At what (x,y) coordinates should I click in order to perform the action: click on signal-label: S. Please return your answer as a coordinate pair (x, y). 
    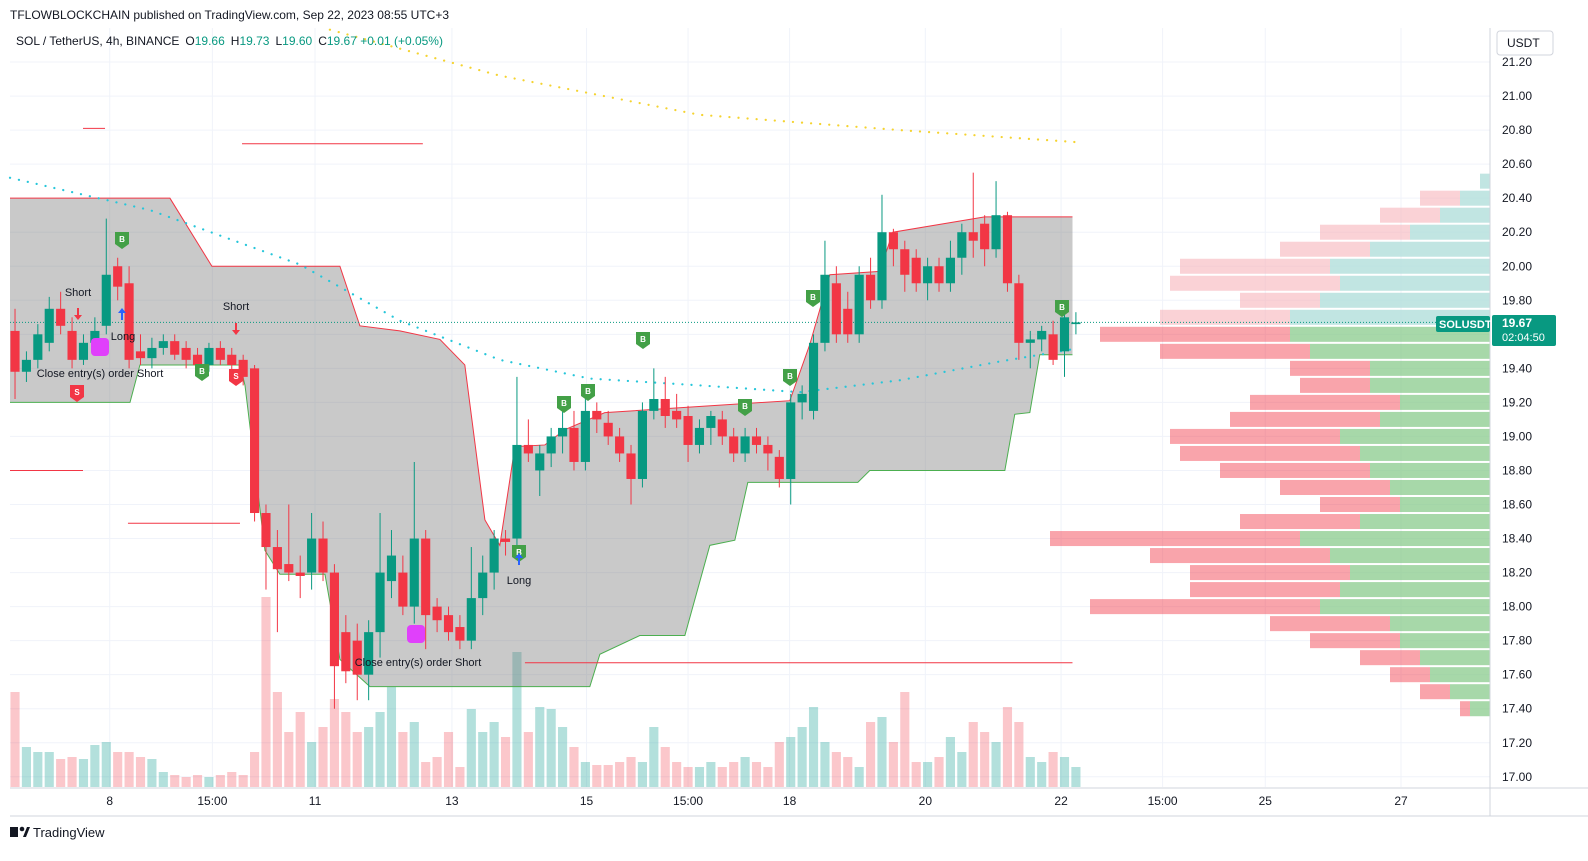
    Looking at the image, I should click on (77, 392).